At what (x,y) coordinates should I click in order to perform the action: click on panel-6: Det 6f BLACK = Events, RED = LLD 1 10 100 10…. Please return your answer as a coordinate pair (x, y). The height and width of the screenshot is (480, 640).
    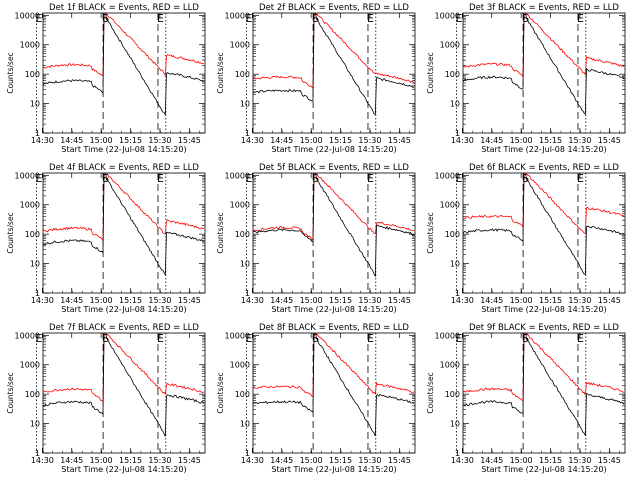
    Looking at the image, I should click on (526, 238).